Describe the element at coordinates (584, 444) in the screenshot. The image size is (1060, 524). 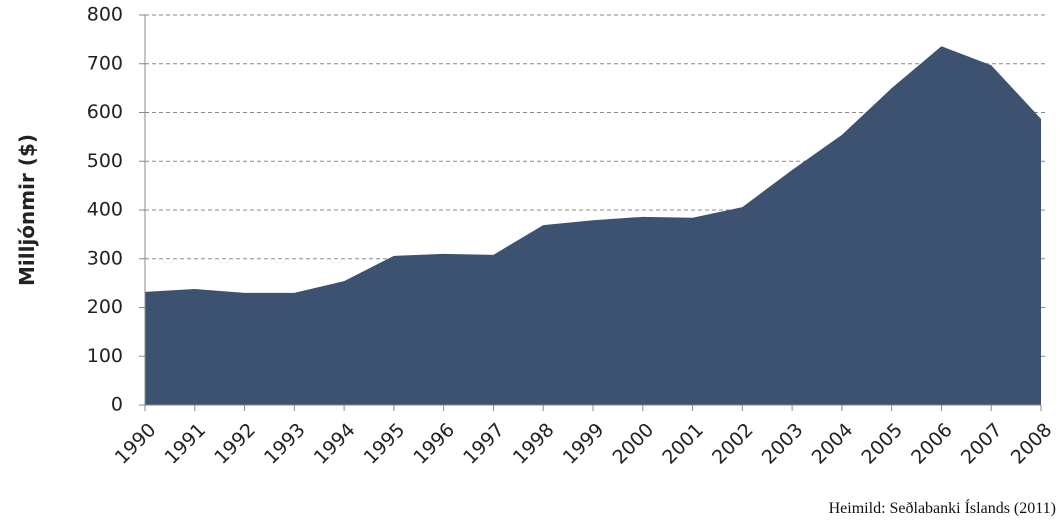
I see `x-tick-label: 1999` at that location.